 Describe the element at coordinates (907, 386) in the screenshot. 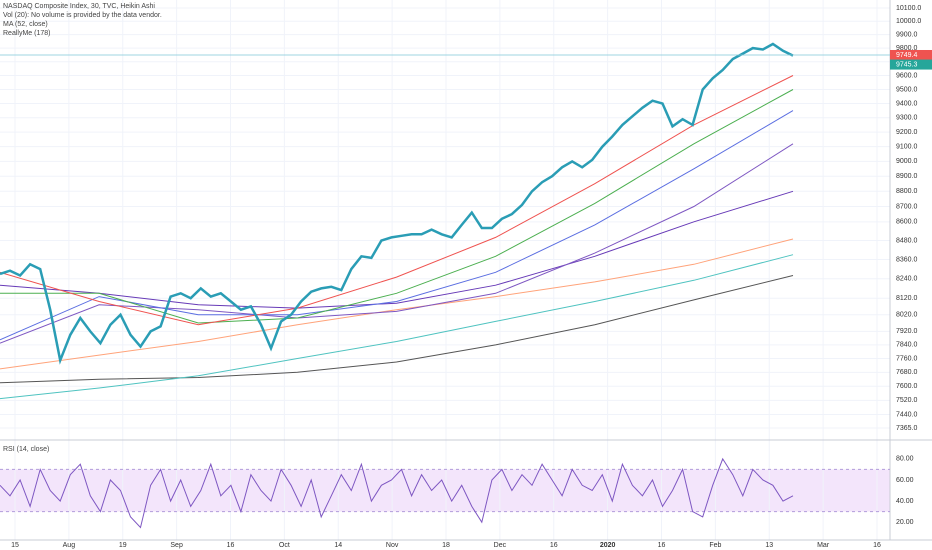

I see `y-tick-label: 7600.0` at that location.